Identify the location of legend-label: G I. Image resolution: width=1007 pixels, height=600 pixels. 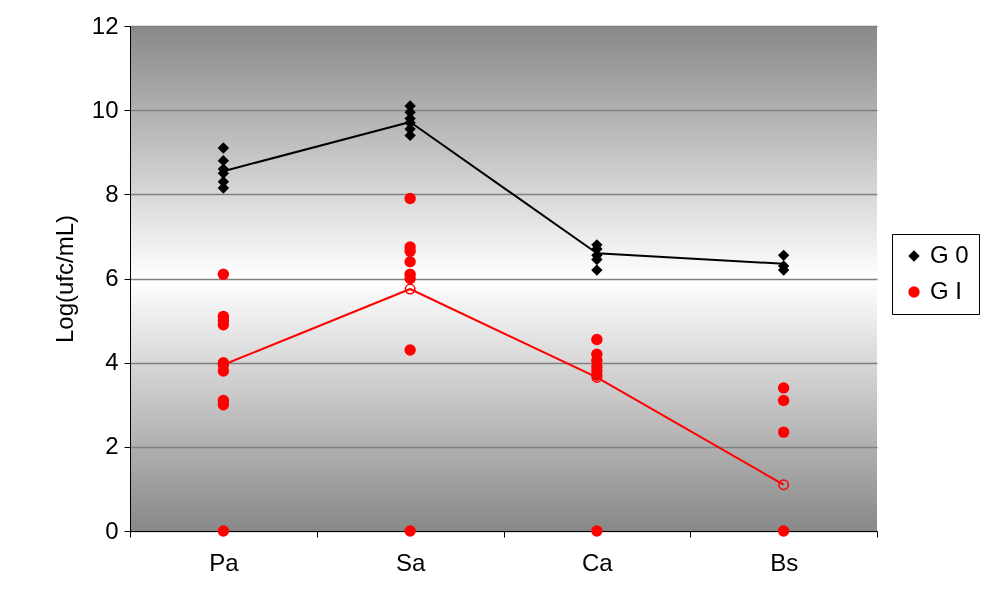
(946, 290).